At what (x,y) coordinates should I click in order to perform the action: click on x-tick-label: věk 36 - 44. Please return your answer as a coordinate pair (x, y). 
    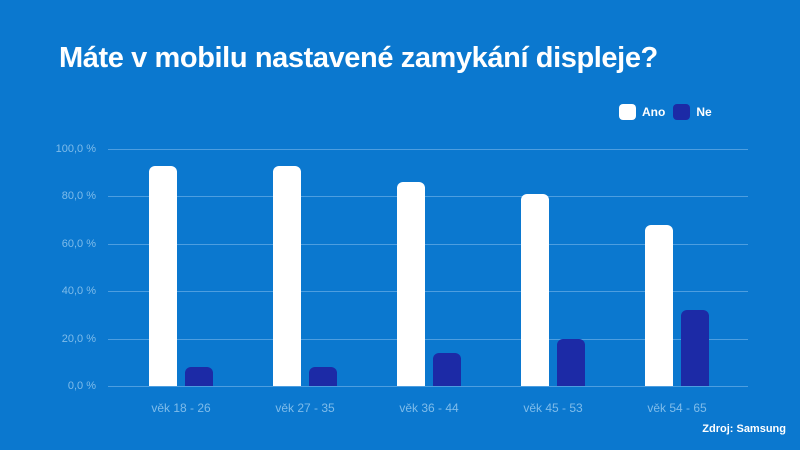
    Looking at the image, I should click on (429, 408).